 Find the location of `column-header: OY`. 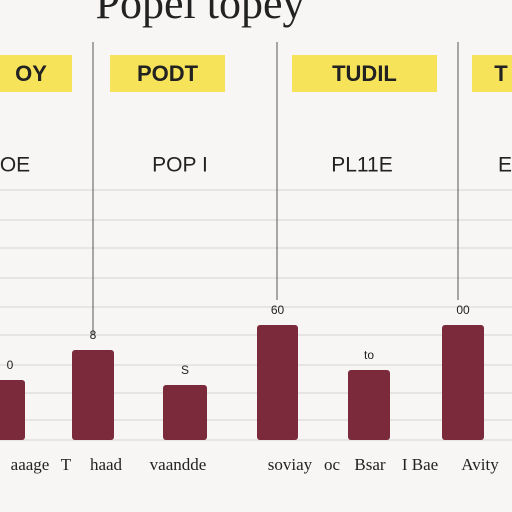

column-header: OY is located at coordinates (31, 73).